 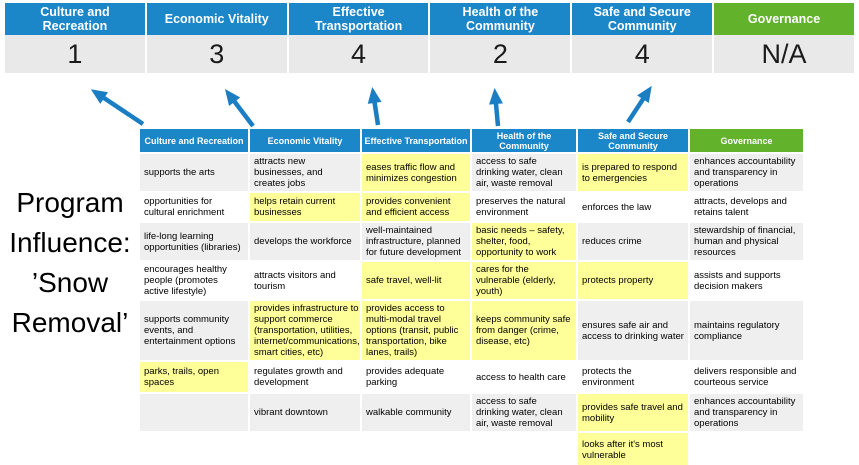 What do you see at coordinates (500, 54) in the screenshot?
I see `scoreboard-score-value: 2` at bounding box center [500, 54].